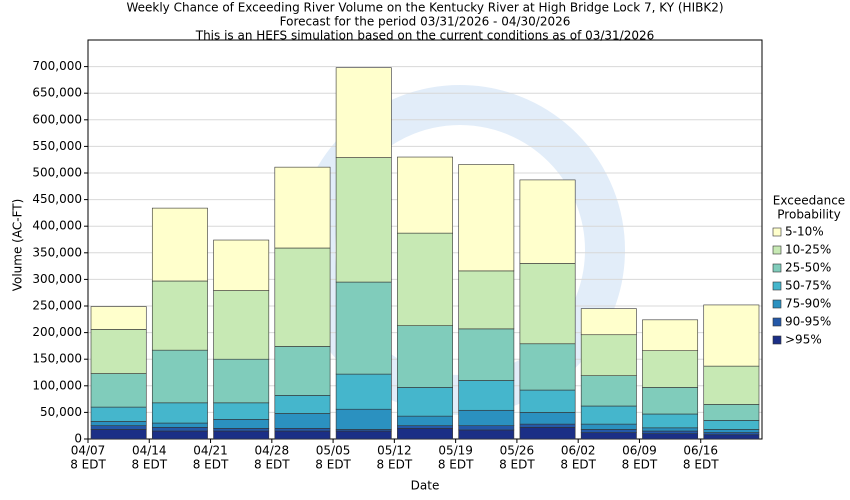 The image size is (850, 500). Describe the element at coordinates (808, 286) in the screenshot. I see `legend-label: 50-75%` at that location.